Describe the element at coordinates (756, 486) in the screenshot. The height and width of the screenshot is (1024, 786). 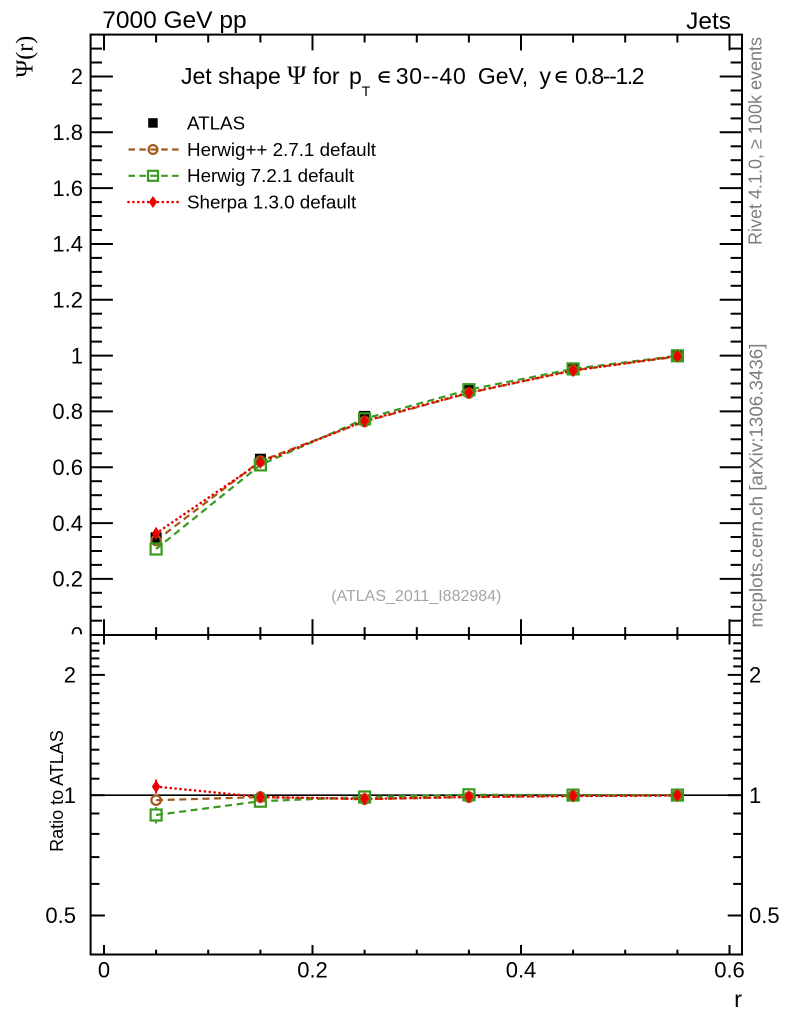
I see `svg-text:mcplots.cern.ch [arXiv:1306.34: mcplots.cern.ch [arXiv:1306.3436]` at that location.